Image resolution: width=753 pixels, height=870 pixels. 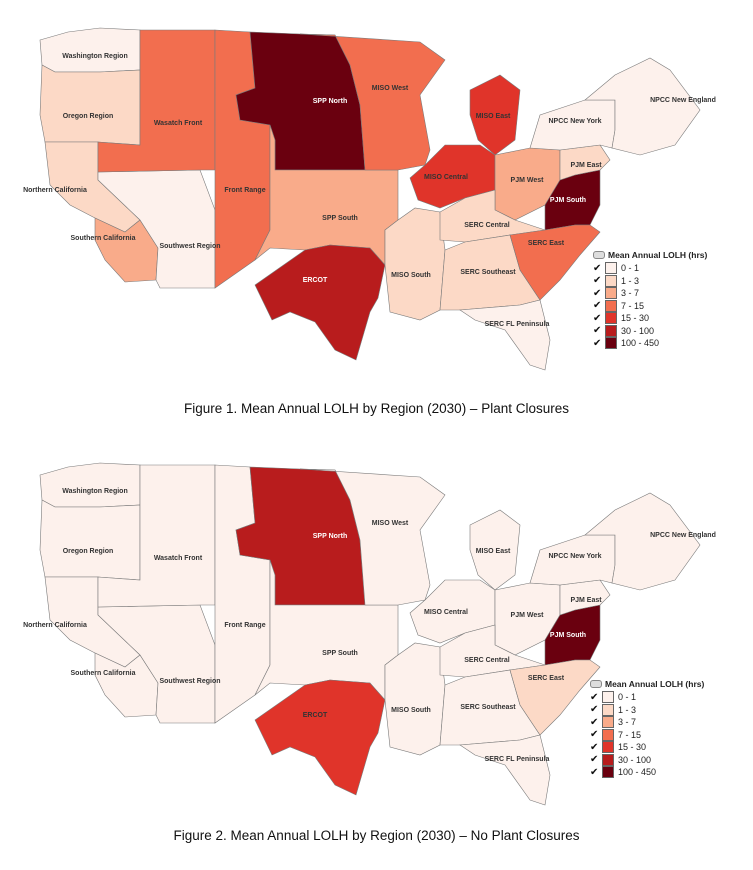 I want to click on layer-icon, so click(x=599, y=255).